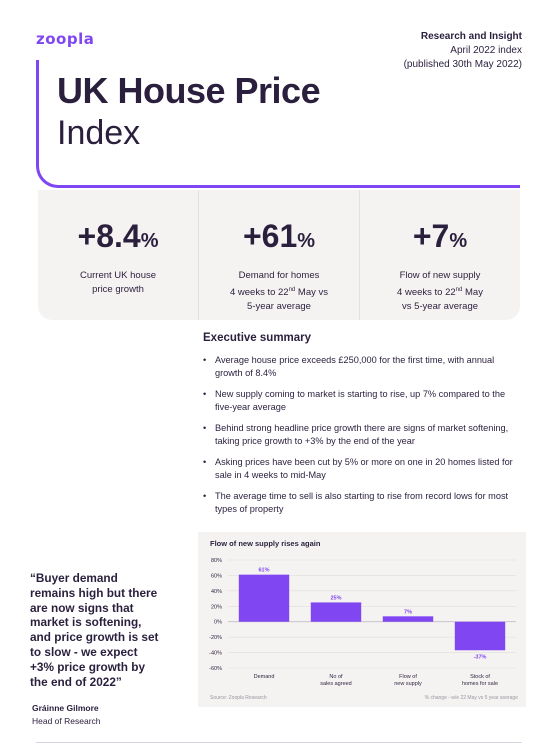 The image size is (550, 750). Describe the element at coordinates (408, 677) in the screenshot. I see `x-tick-label: Flow of` at that location.